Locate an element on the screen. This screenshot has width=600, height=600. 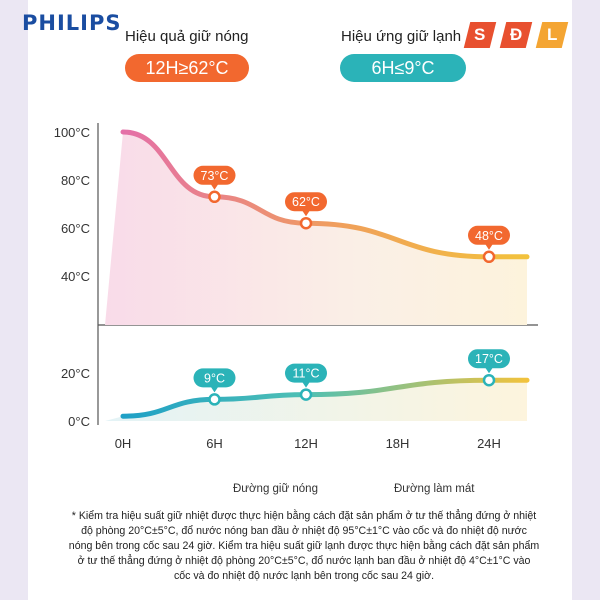
cold-retention-heading: Hiệu ứng giữ lạnh is located at coordinates (401, 36).